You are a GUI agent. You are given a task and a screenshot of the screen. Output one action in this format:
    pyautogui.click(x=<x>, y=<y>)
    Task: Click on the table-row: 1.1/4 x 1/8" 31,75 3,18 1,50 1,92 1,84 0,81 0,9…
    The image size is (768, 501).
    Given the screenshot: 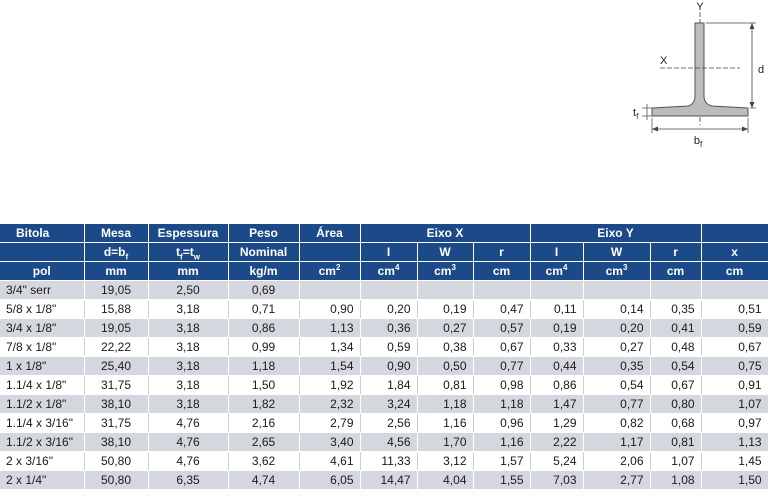 What is the action you would take?
    pyautogui.click(x=384, y=385)
    